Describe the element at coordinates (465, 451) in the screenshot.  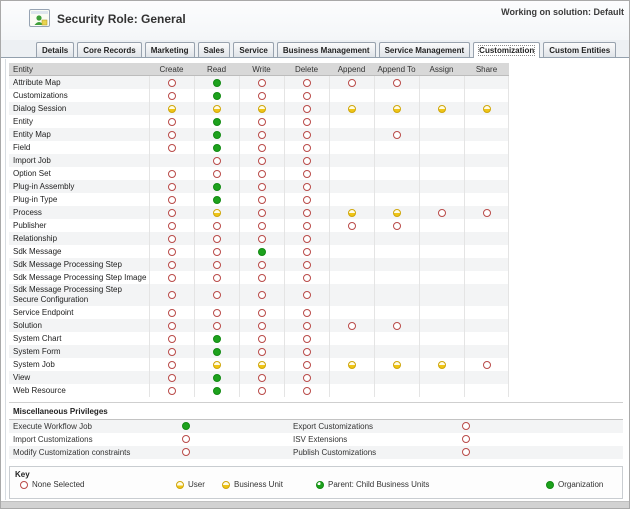
I see `privilege-toggle-publish-customizations` at that location.